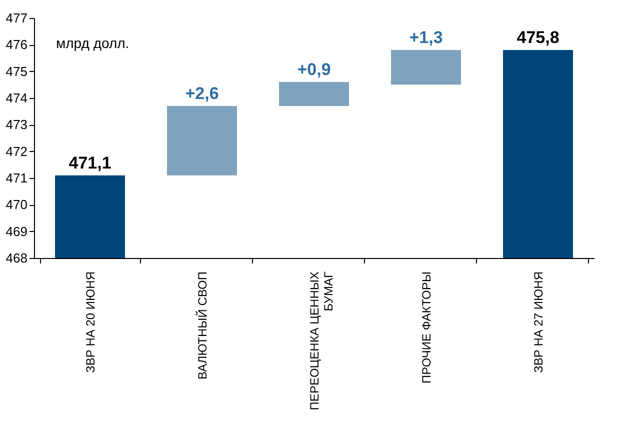 This screenshot has height=445, width=637. What do you see at coordinates (17, 18) in the screenshot?
I see `y-tick-label: 477` at bounding box center [17, 18].